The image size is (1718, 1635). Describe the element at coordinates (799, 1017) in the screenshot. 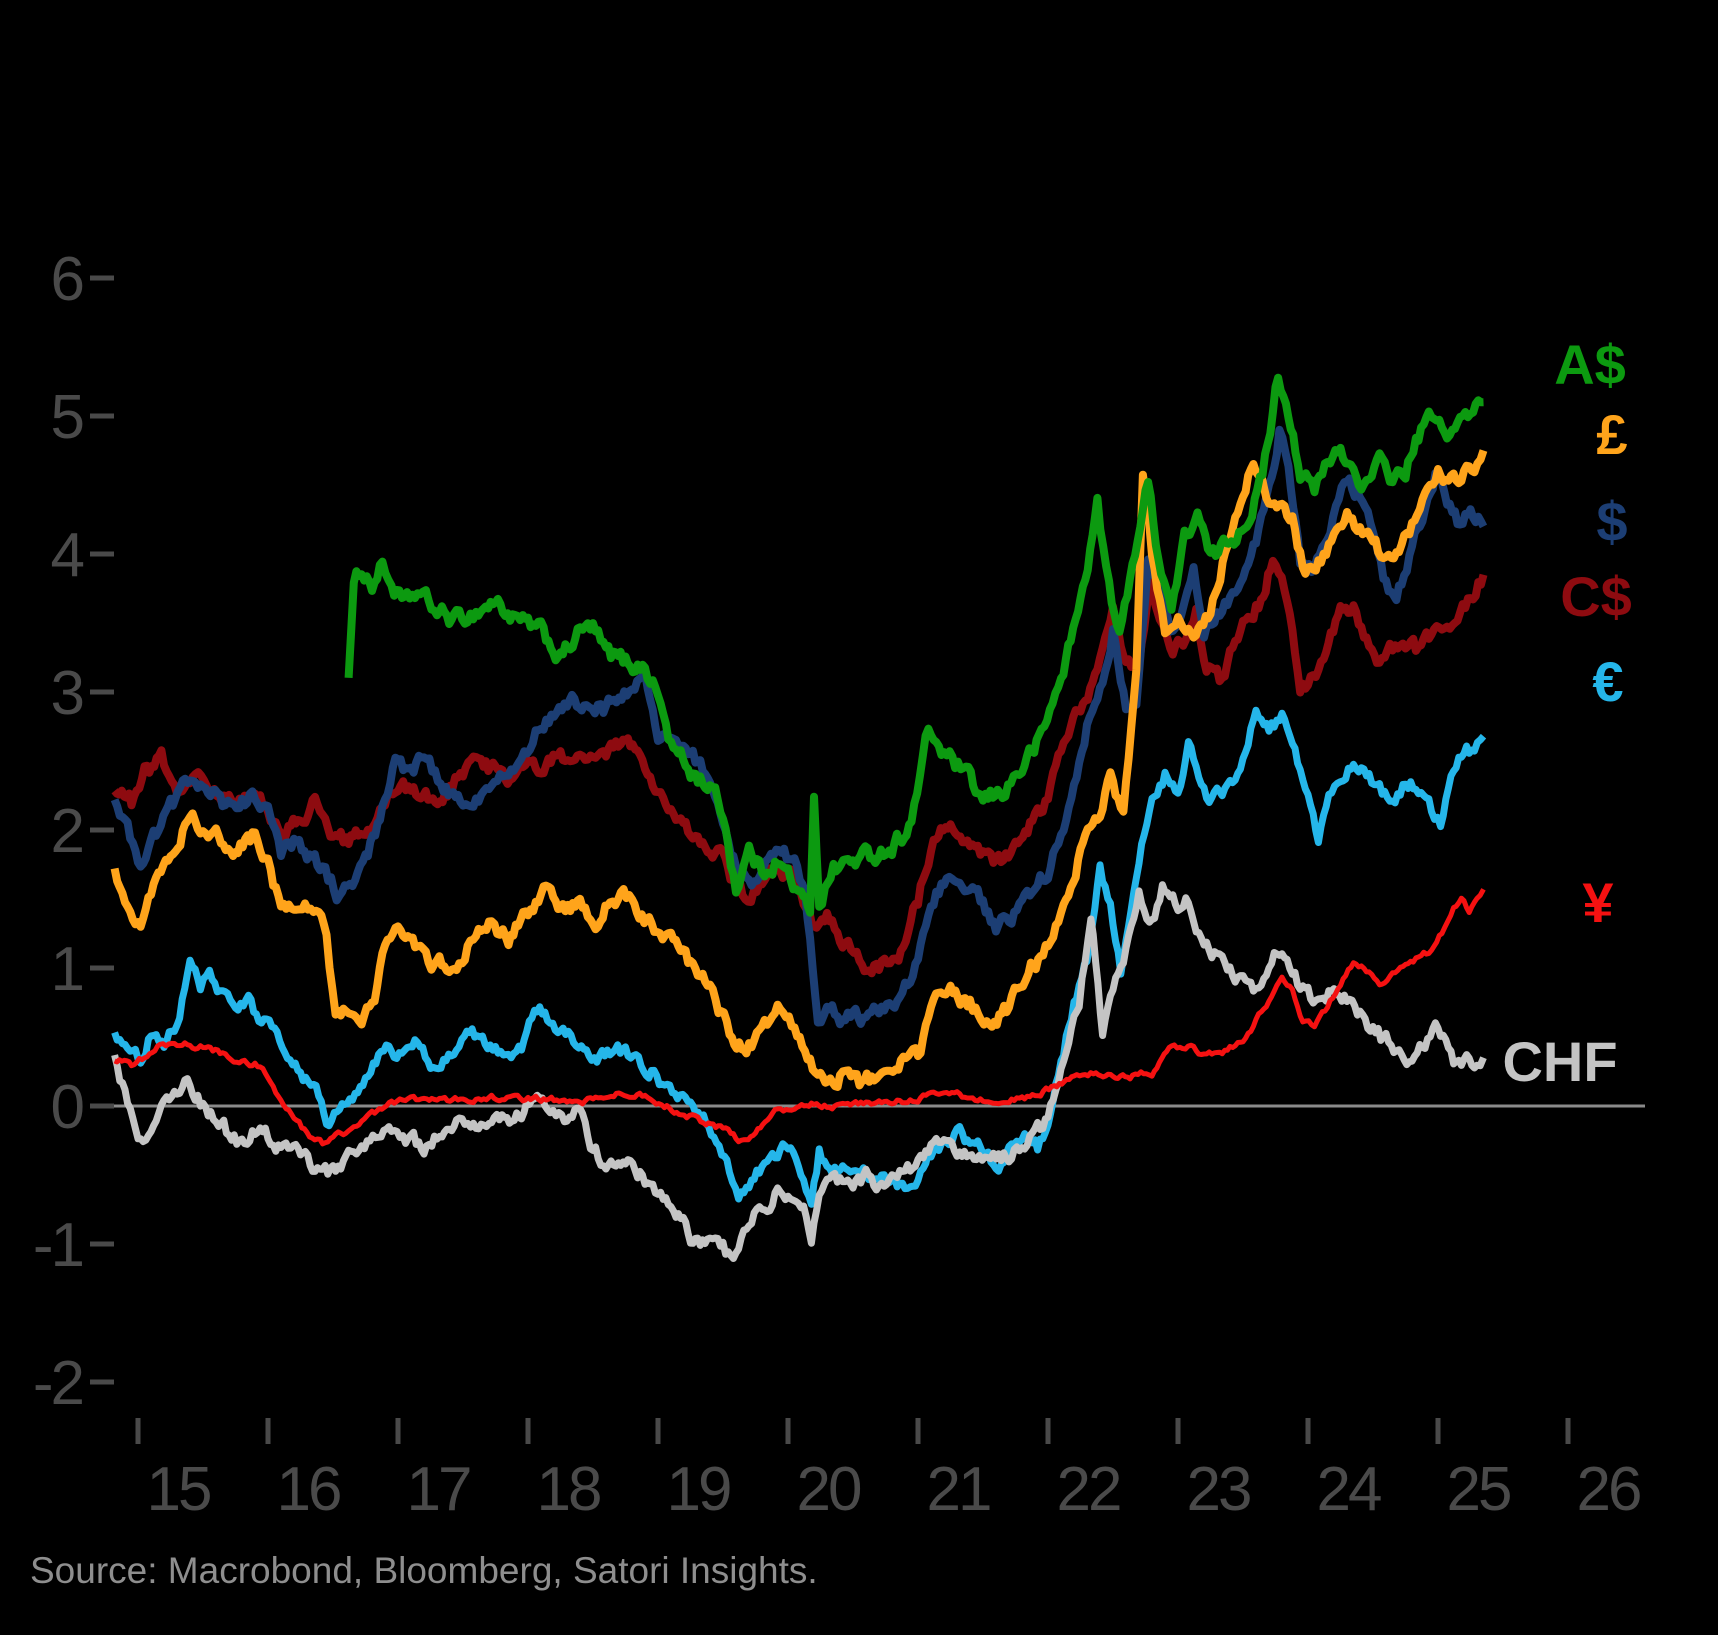

I see `series-line-JPY` at that location.